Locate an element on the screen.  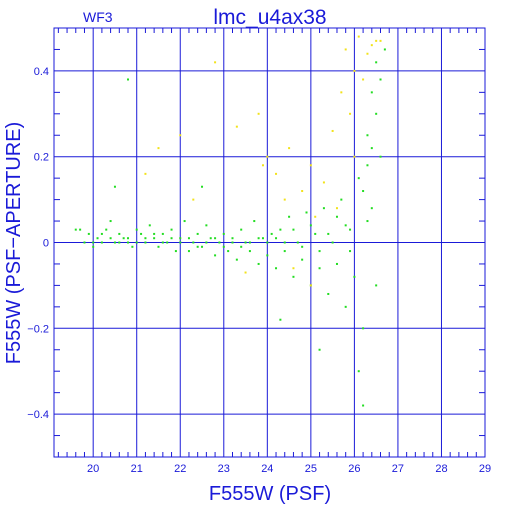
x-tick-label: 24 is located at coordinates (267, 469).